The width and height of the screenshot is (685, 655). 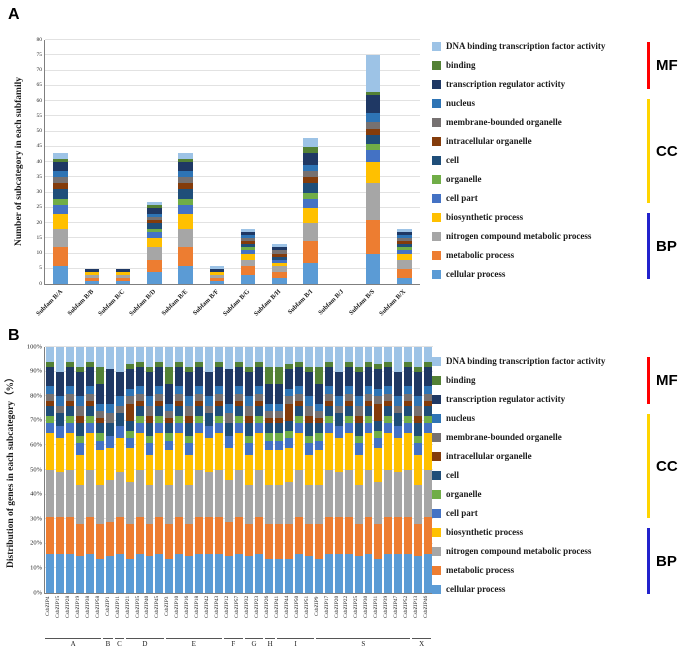 What do you see at coordinates (67, 607) in the screenshot?
I see `x-tick-label: CsbZIP28` at bounding box center [67, 607].